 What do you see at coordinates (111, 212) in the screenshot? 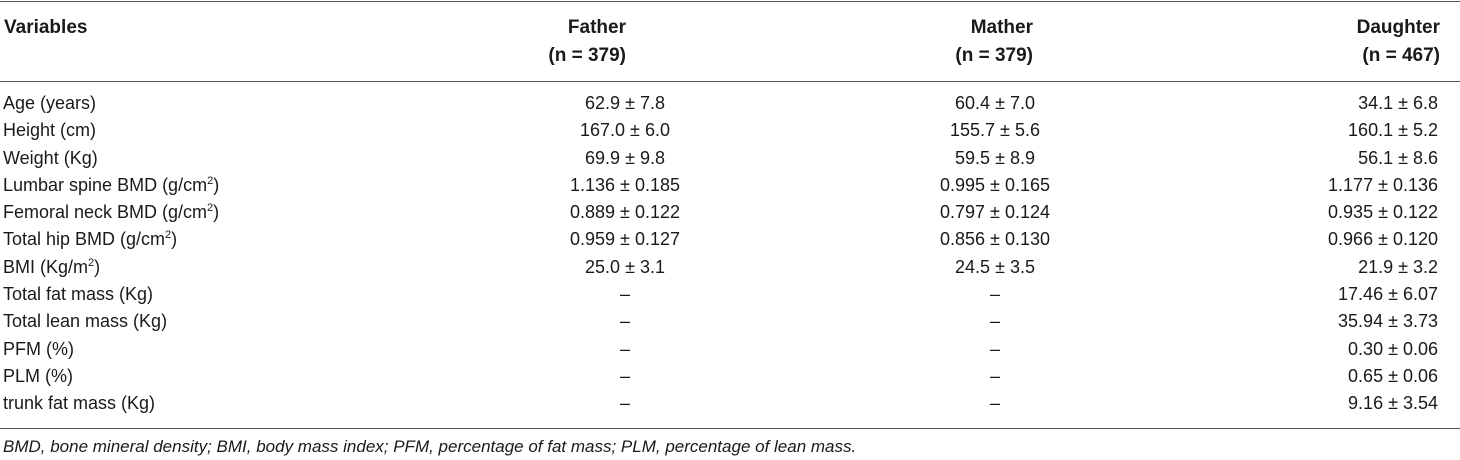
I see `variable-cell: Femoral neck BMD (g/cm2)` at bounding box center [111, 212].